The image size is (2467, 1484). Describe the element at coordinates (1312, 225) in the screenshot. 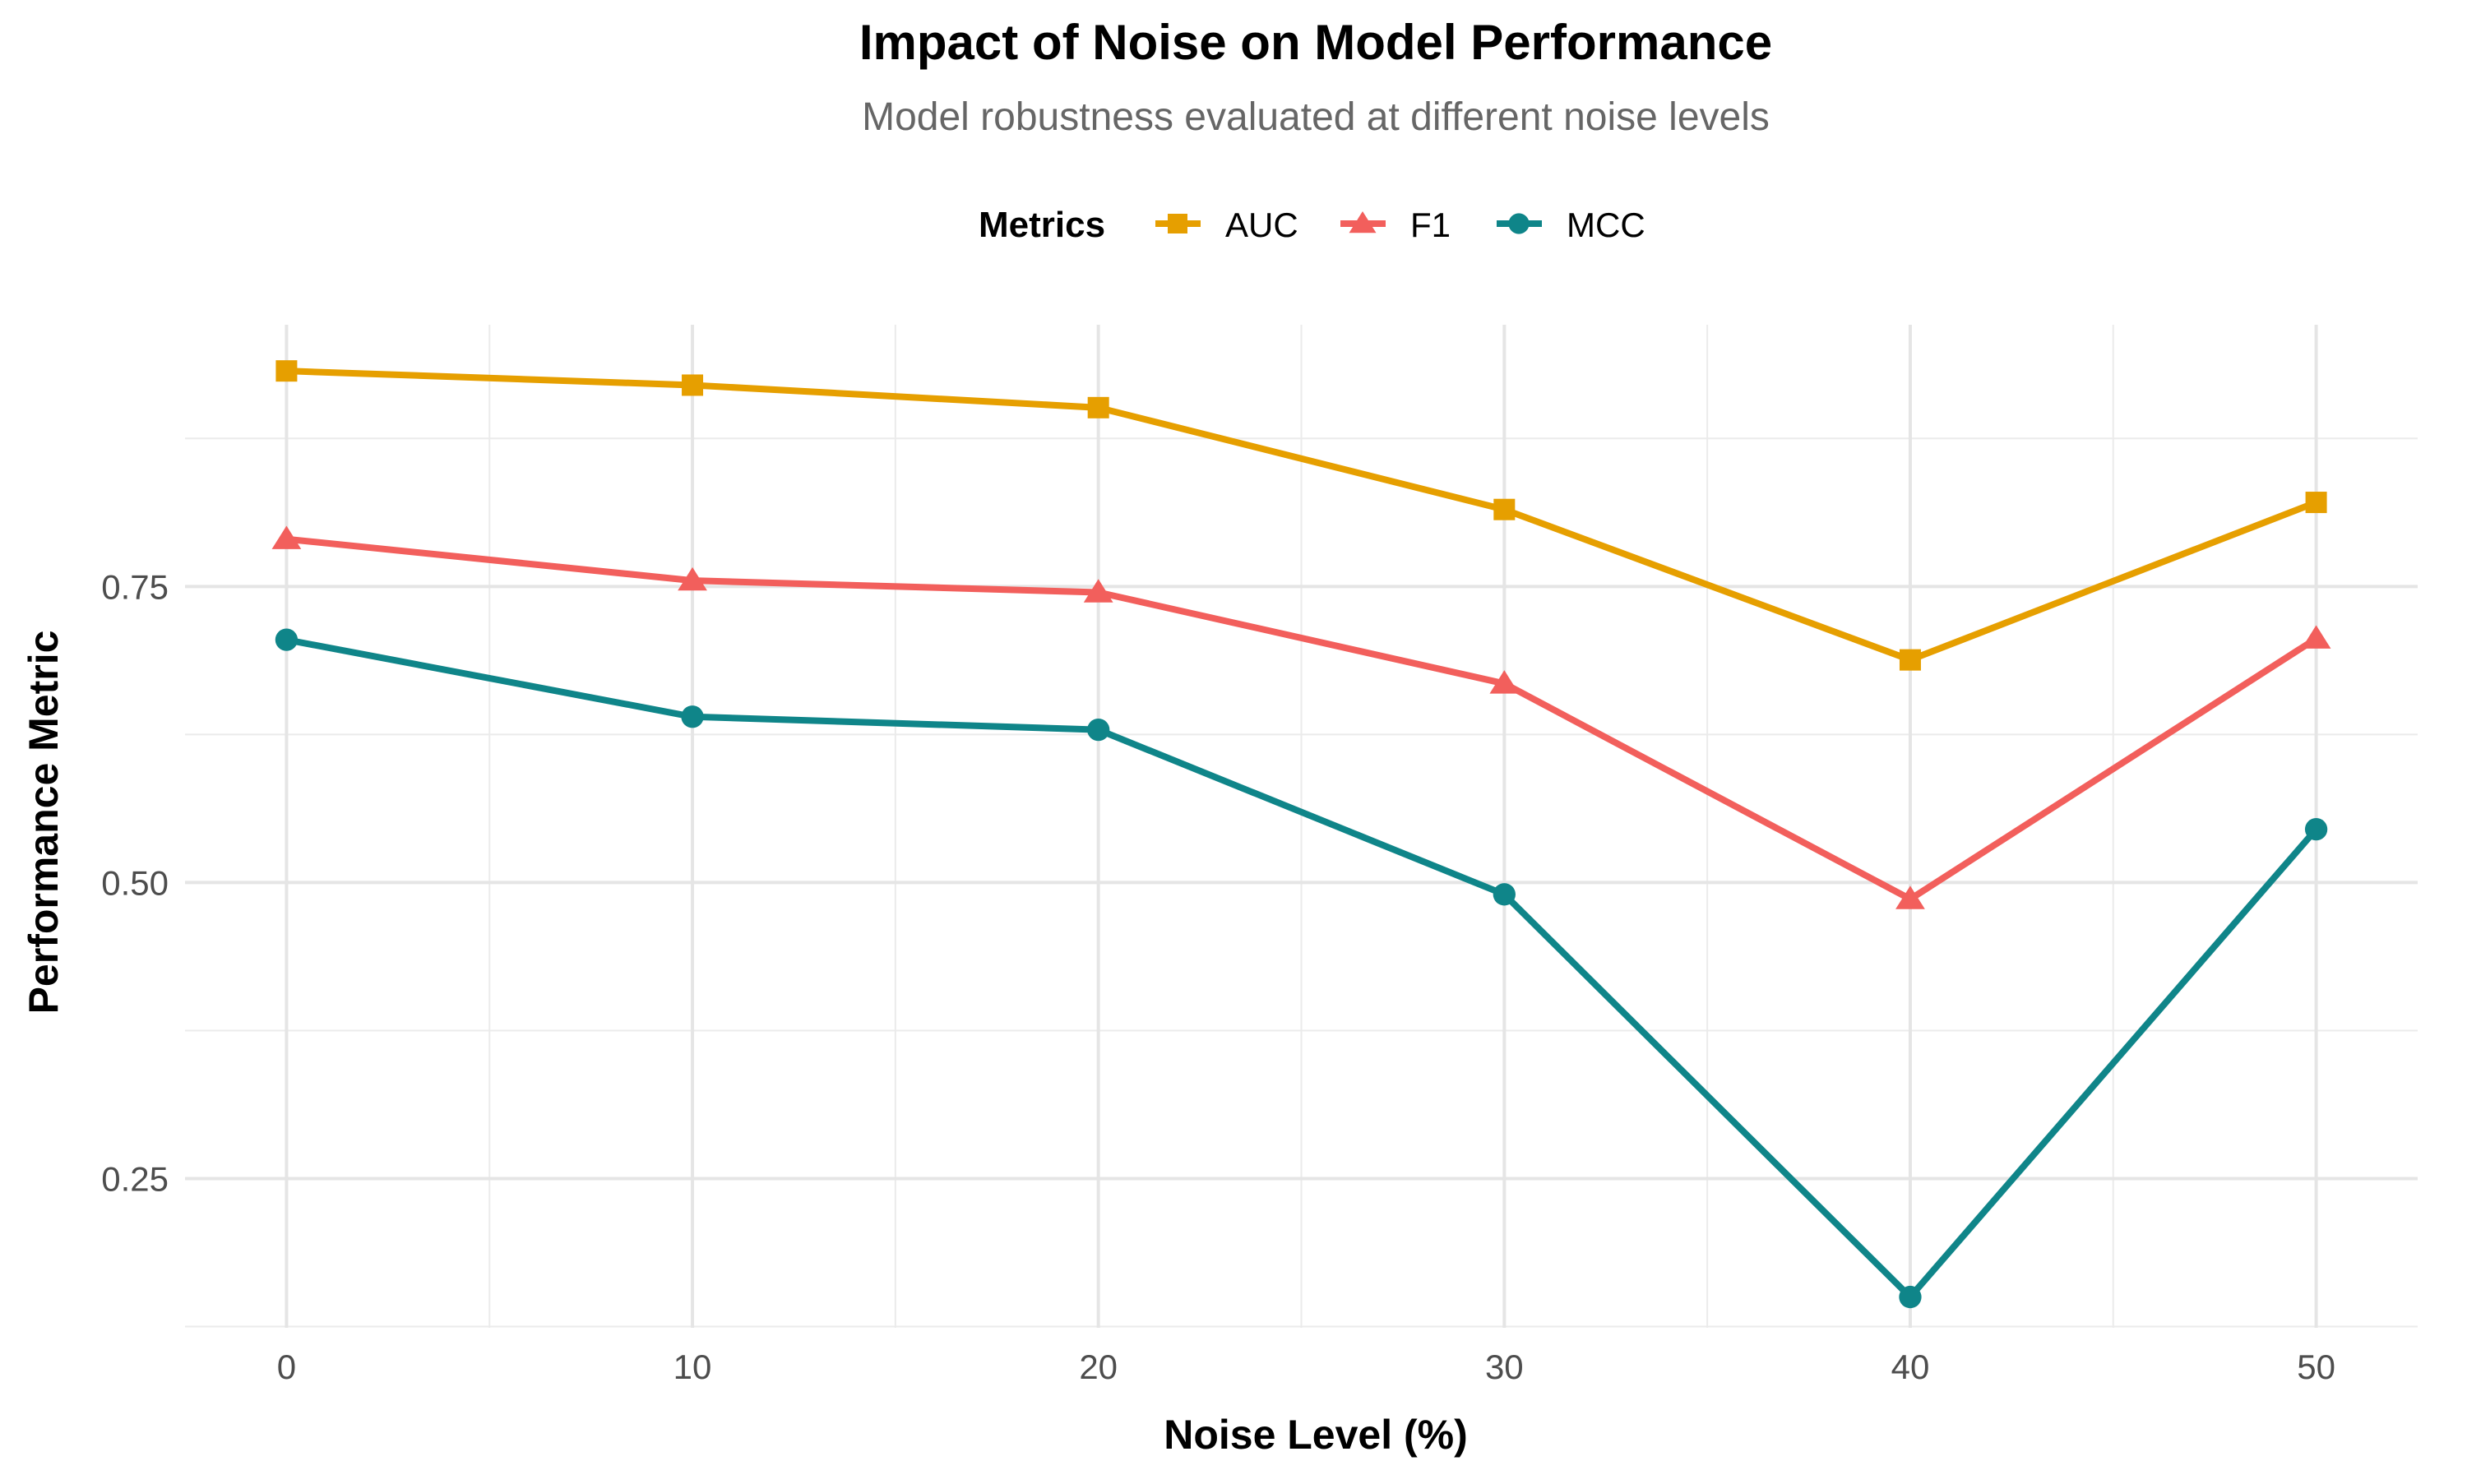

I see `legend: Metrics AUC F1 MCC` at that location.